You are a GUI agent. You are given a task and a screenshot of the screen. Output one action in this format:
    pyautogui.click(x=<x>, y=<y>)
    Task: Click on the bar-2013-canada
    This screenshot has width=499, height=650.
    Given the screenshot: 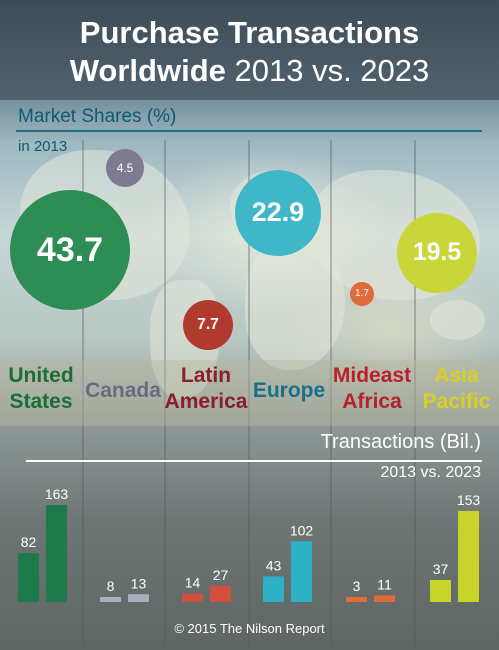 What is the action you would take?
    pyautogui.click(x=110, y=599)
    